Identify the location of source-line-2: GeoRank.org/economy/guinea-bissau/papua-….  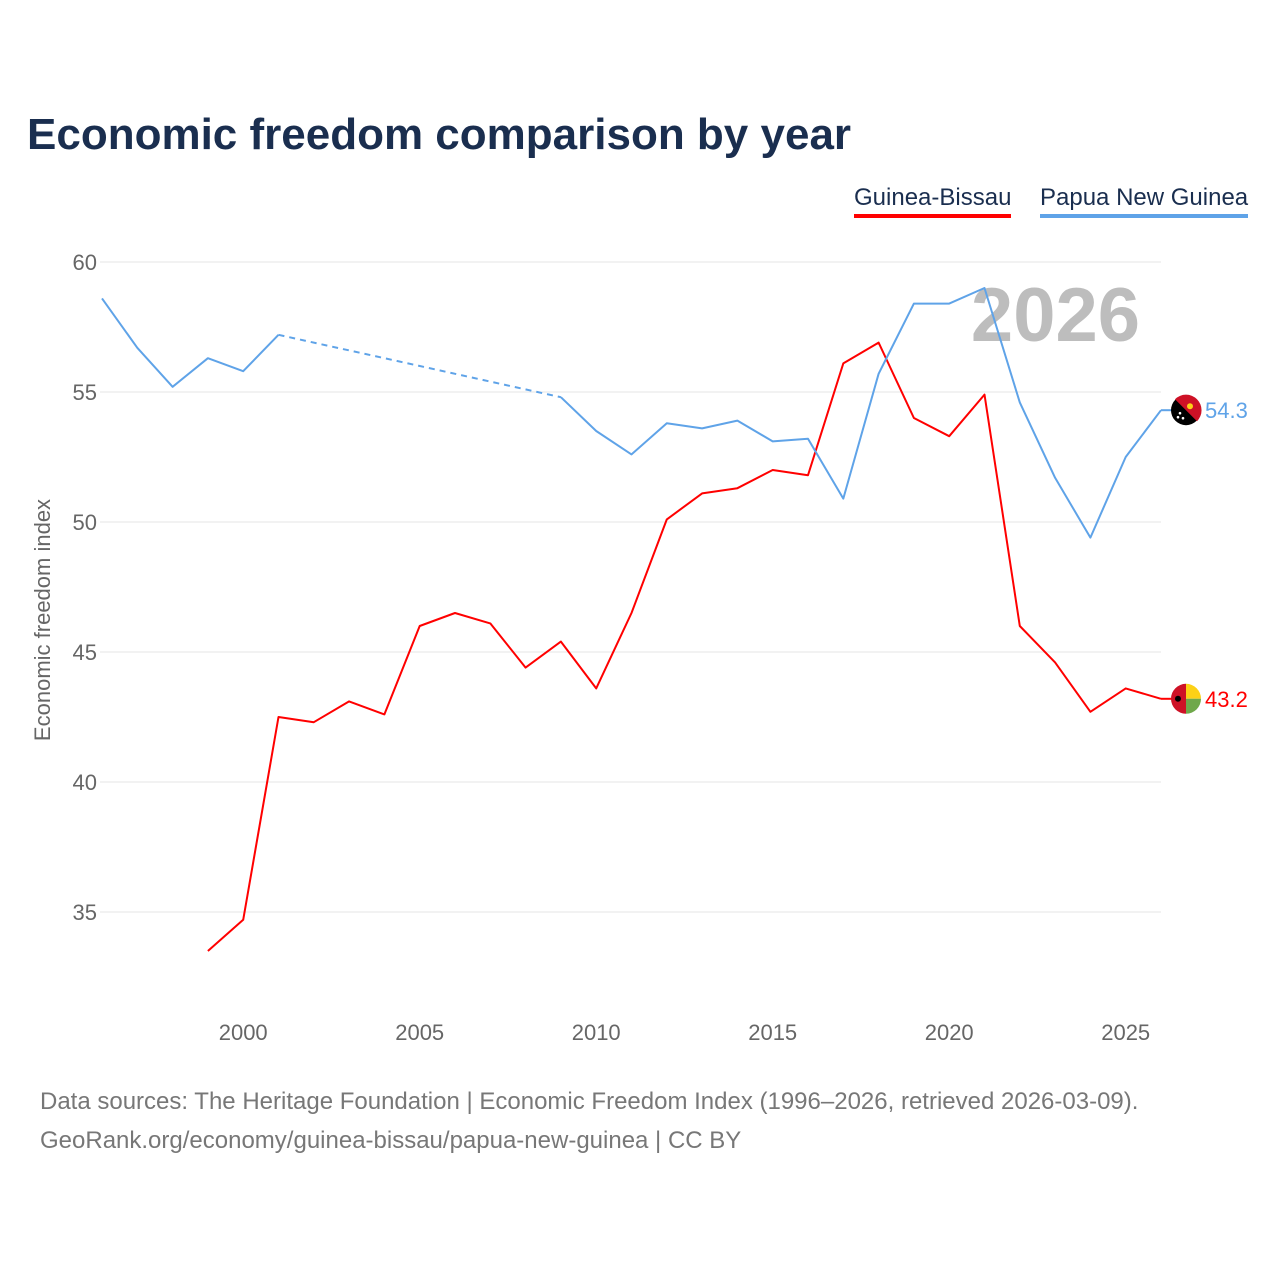
(391, 1140).